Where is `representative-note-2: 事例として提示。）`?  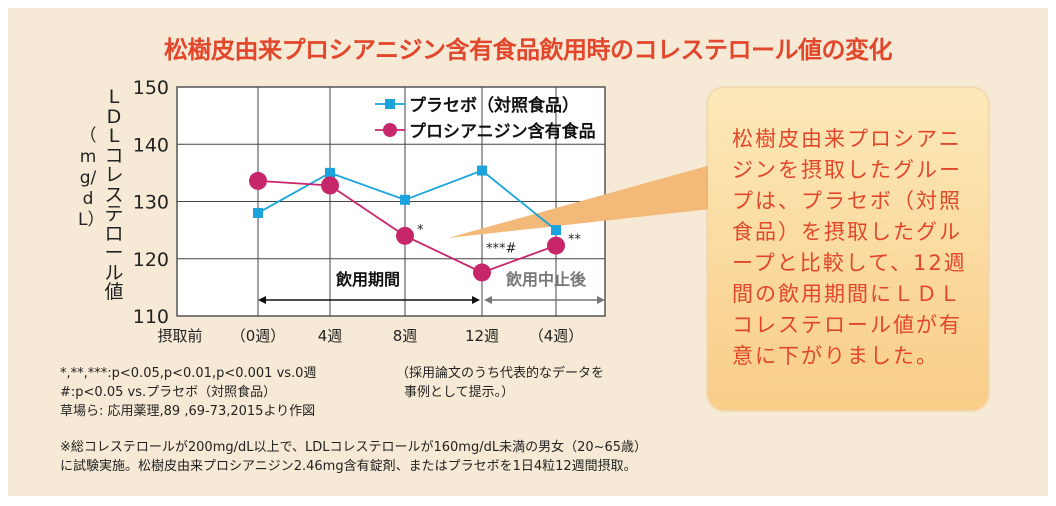 representative-note-2: 事例として提示。） is located at coordinates (459, 392).